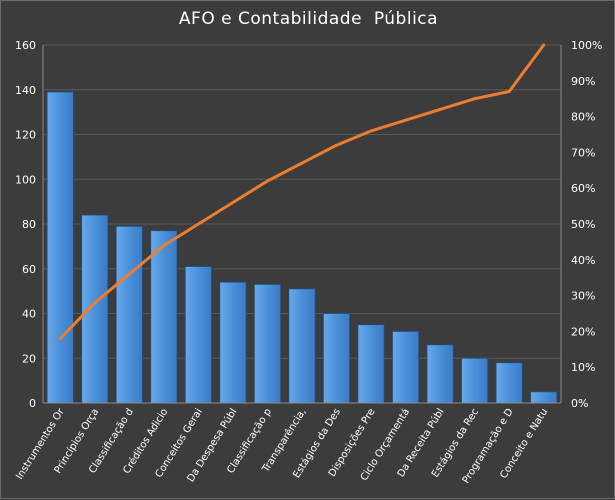 The width and height of the screenshot is (615, 500). I want to click on y-right-tick-label: 0%, so click(579, 403).